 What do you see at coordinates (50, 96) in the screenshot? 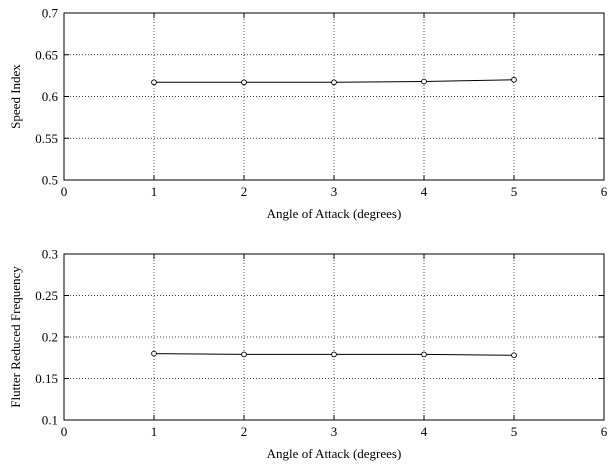
I see `y-tick-label: 0.6` at bounding box center [50, 96].